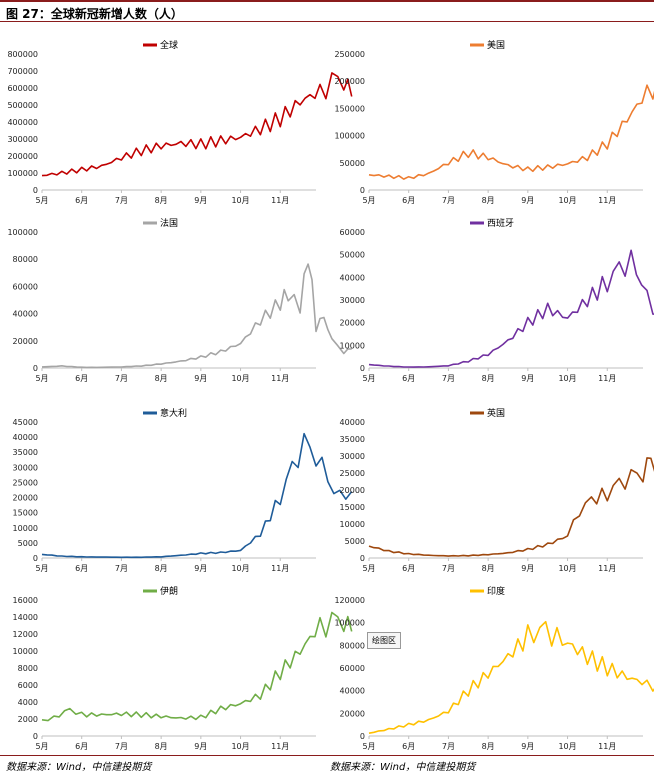 The height and width of the screenshot is (773, 654). Describe the element at coordinates (25, 286) in the screenshot. I see `y-tick-label: 60000` at that location.